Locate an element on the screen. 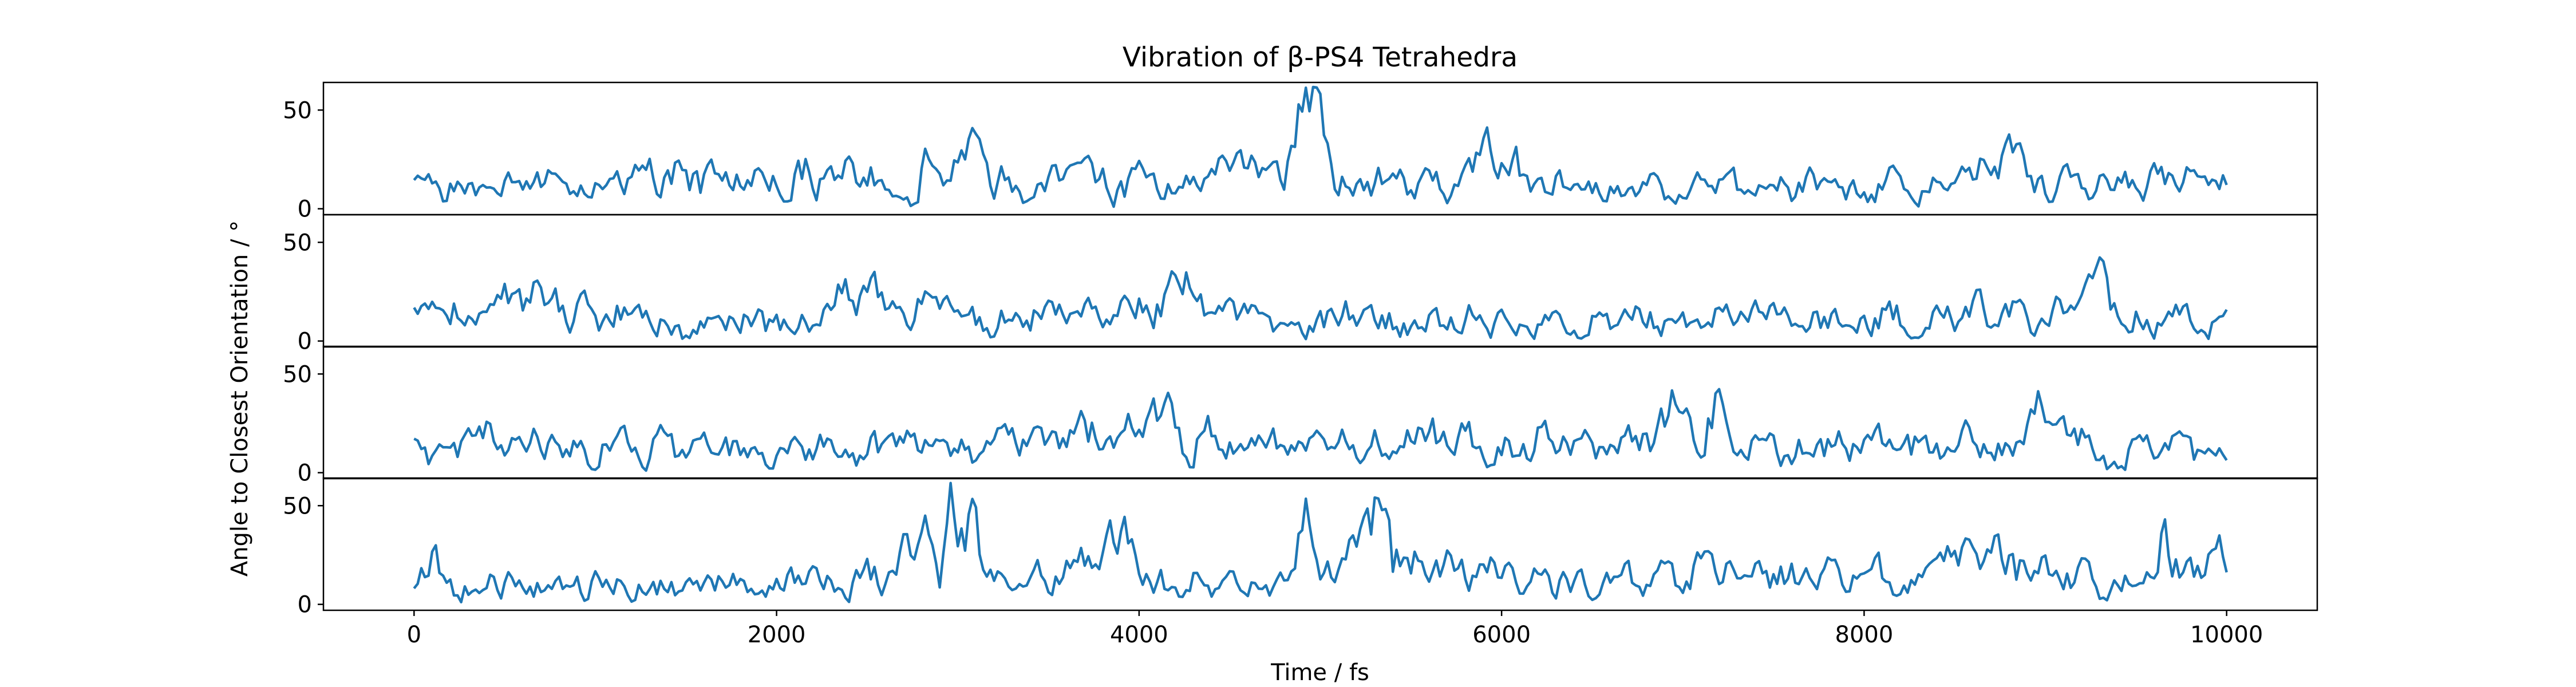 The width and height of the screenshot is (2576, 687). y-axis-label: Angle to Closest Orientation / ° is located at coordinates (240, 398).